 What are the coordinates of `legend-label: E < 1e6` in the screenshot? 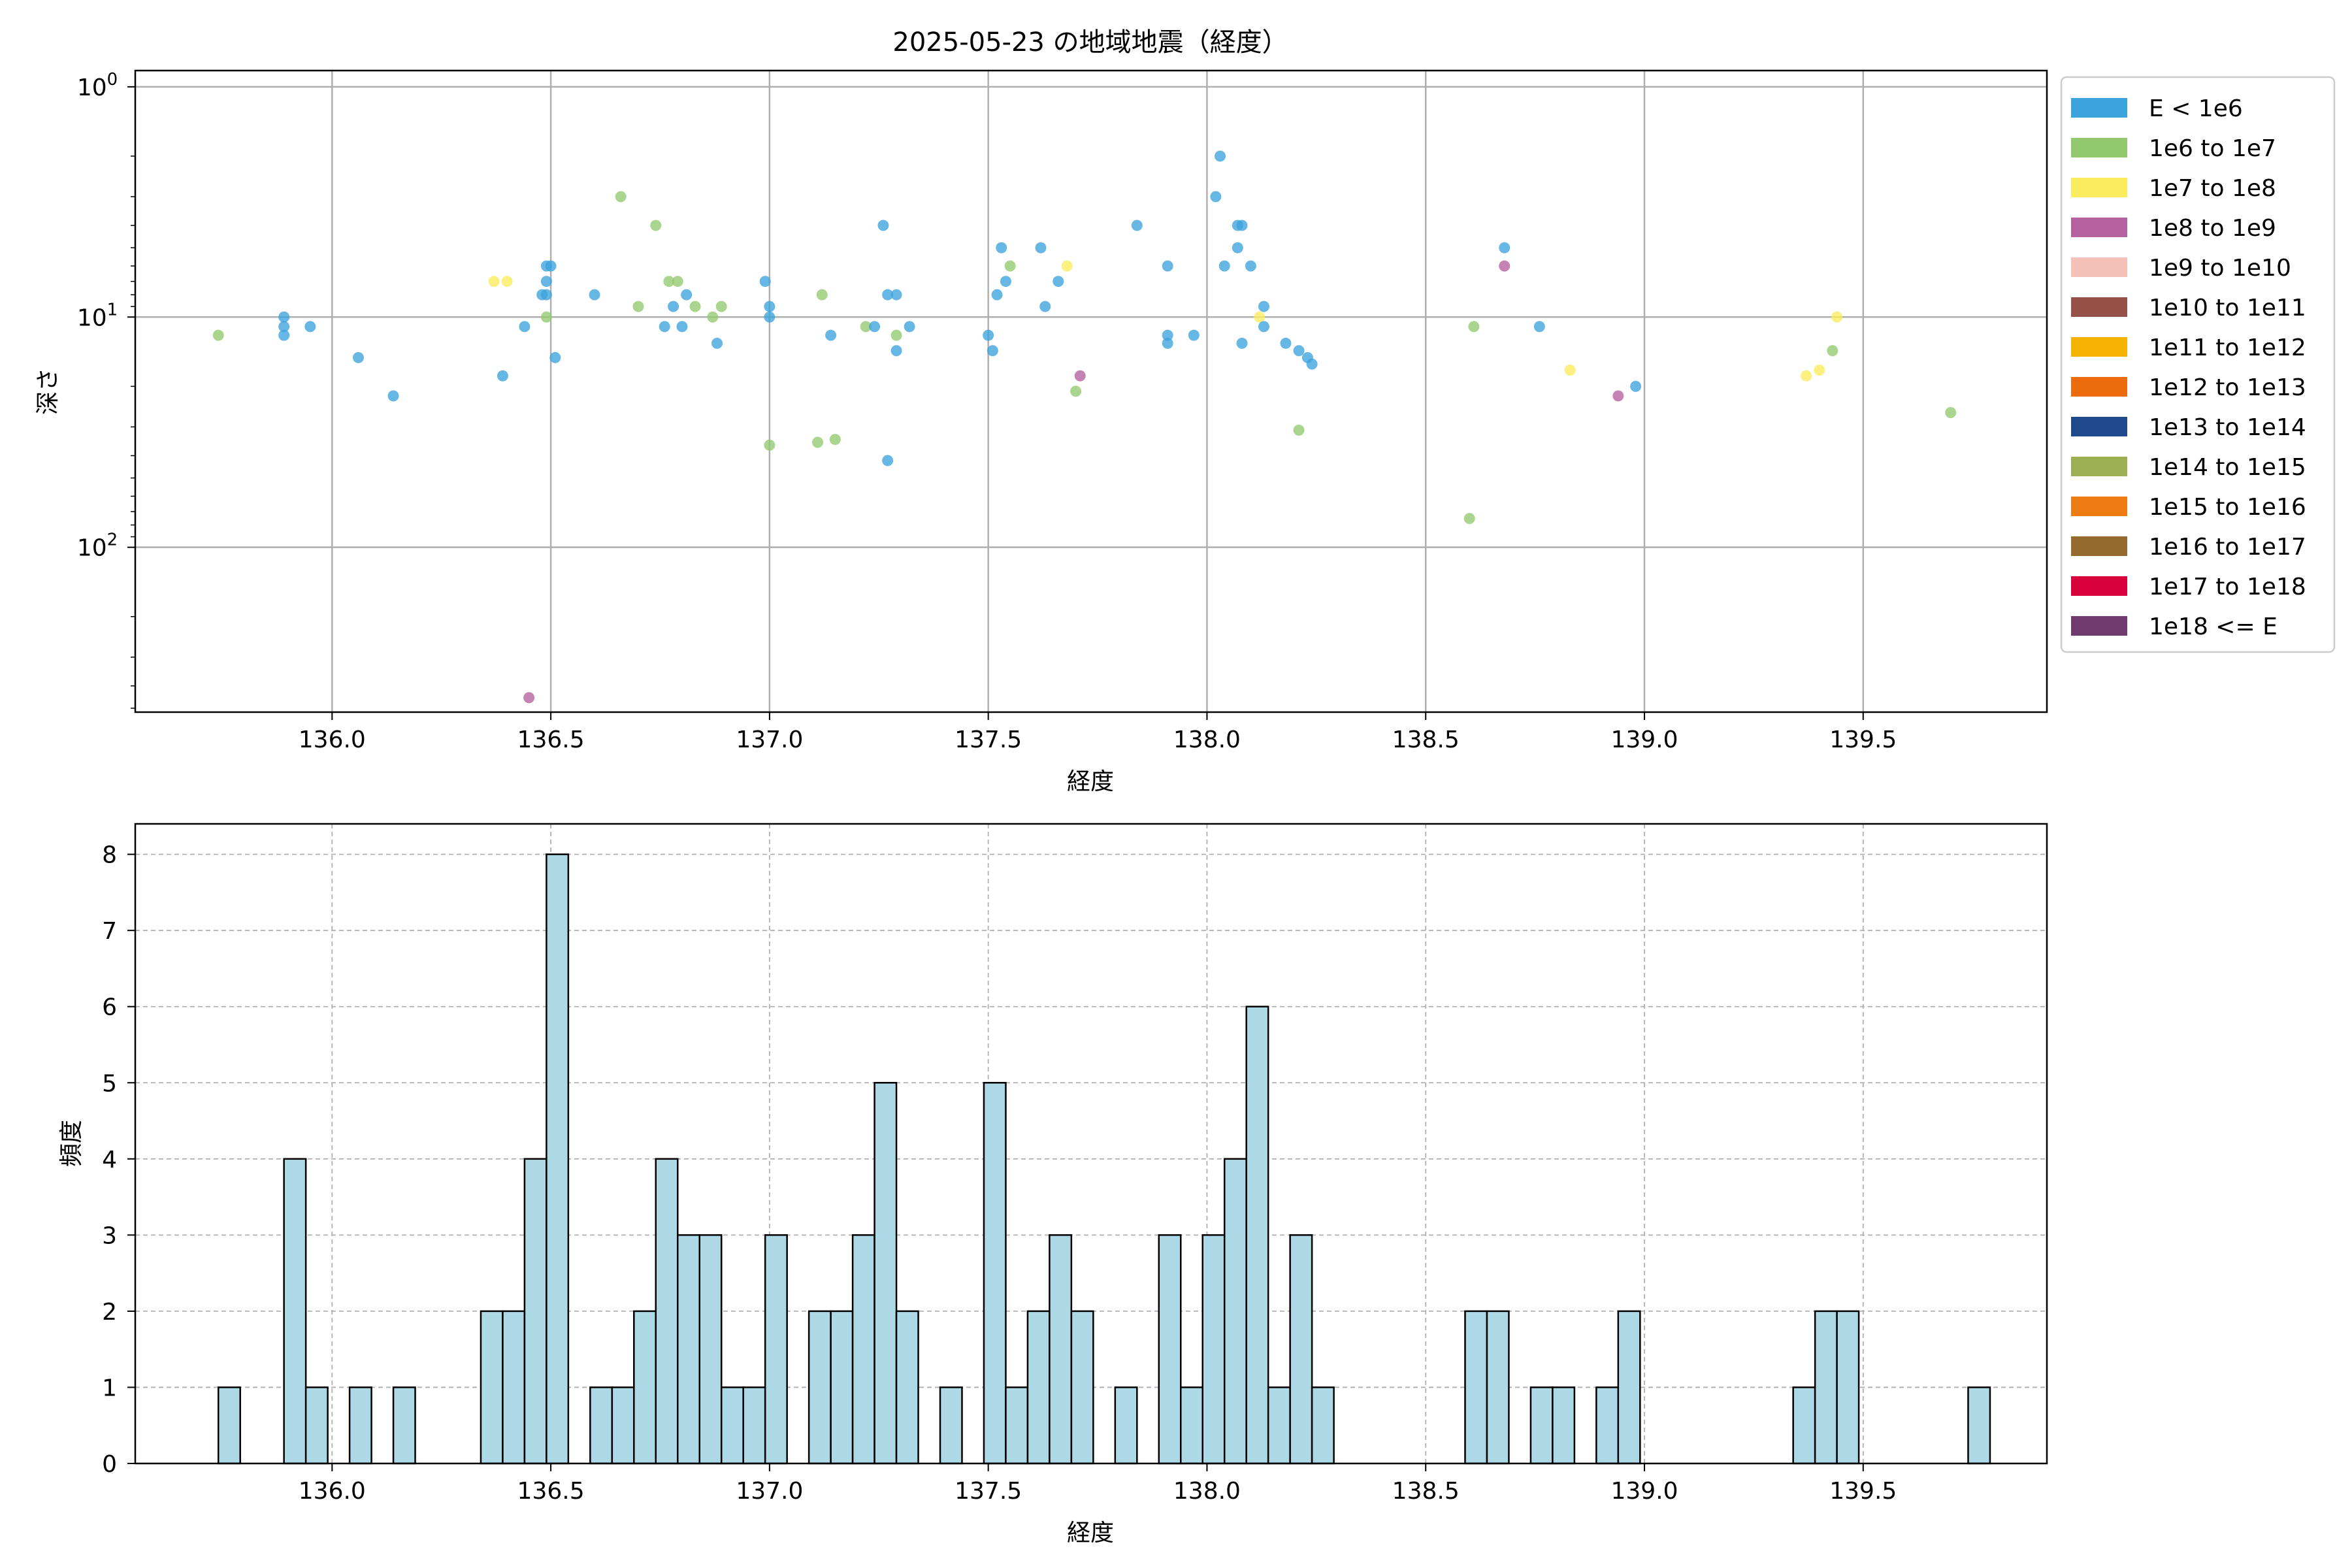 It's located at (2196, 108).